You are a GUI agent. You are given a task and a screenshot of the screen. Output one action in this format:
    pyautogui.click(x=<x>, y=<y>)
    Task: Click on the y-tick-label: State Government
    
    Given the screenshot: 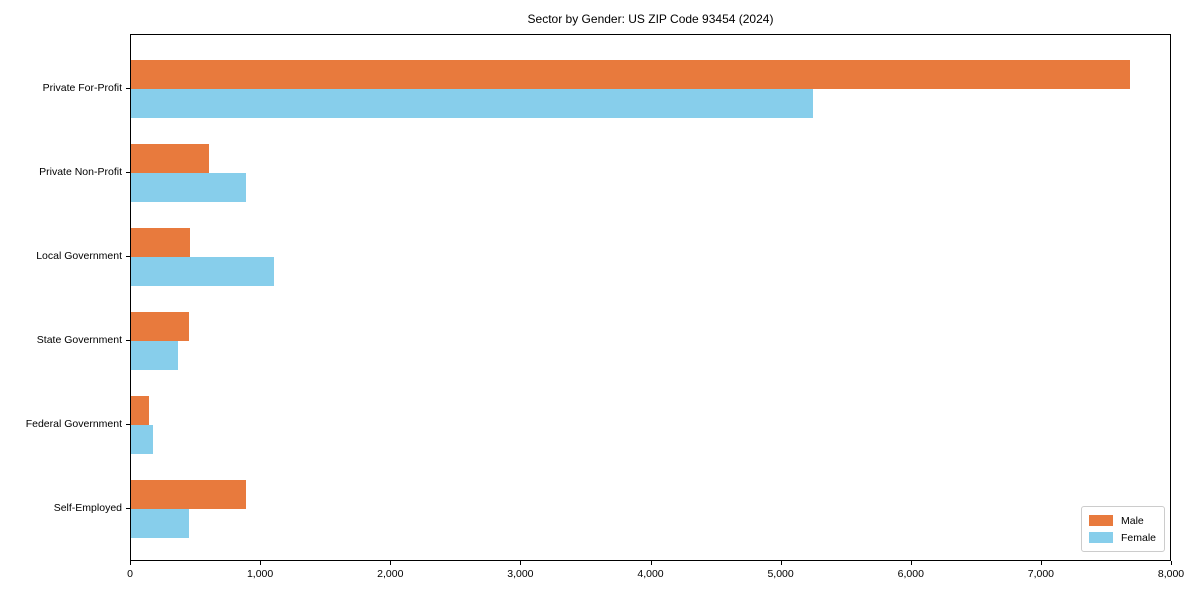 What is the action you would take?
    pyautogui.click(x=79, y=340)
    